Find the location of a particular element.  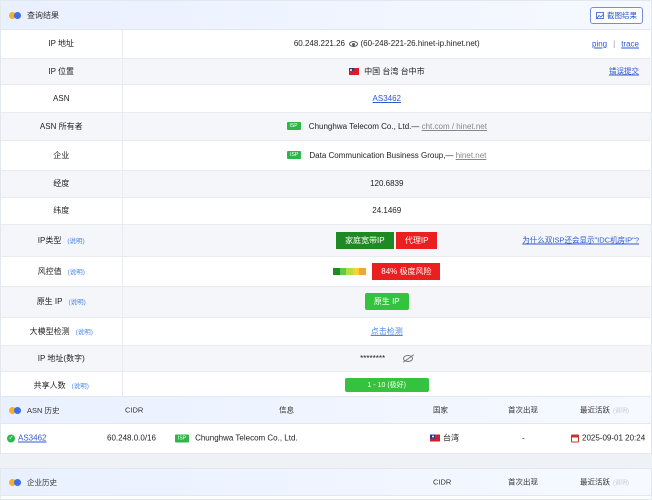

col-last-active-label: 最近活跃 is located at coordinates (595, 410).